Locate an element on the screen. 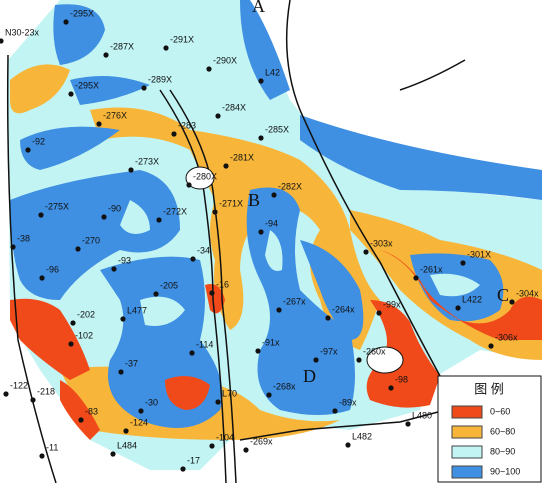 The image size is (542, 483). well-label: -275X is located at coordinates (57, 206).